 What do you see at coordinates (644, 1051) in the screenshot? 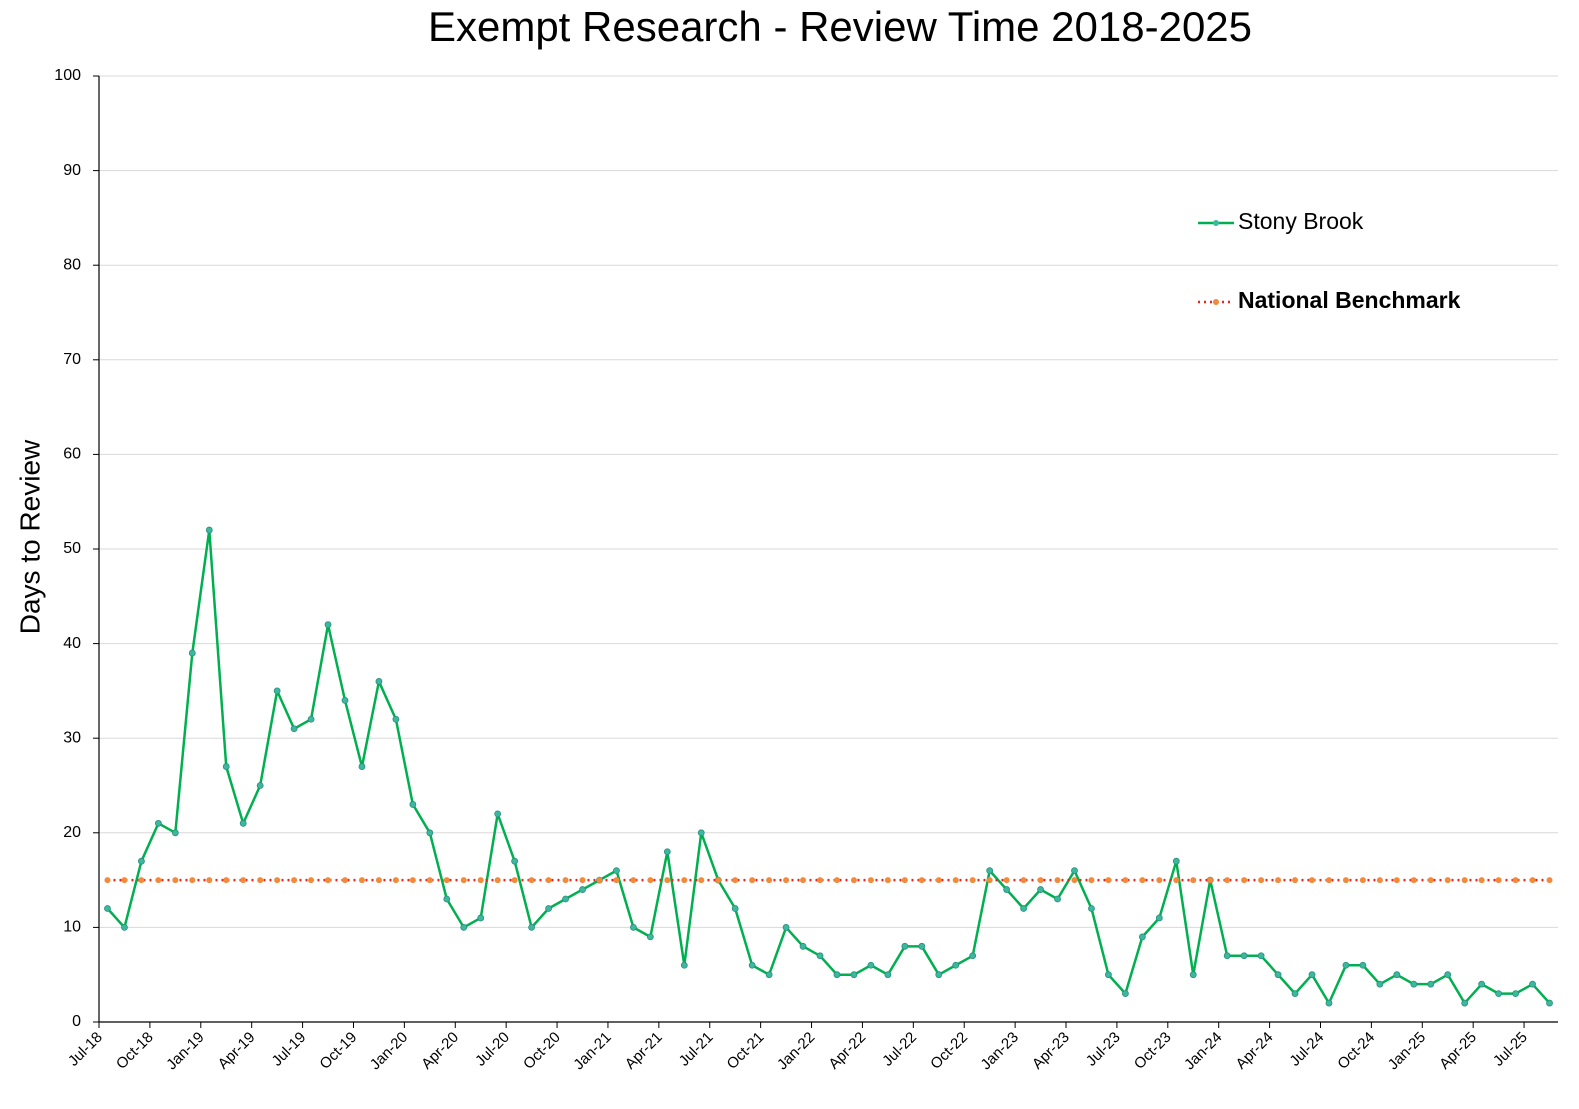
I see `x-tick-label: Apr-21` at bounding box center [644, 1051].